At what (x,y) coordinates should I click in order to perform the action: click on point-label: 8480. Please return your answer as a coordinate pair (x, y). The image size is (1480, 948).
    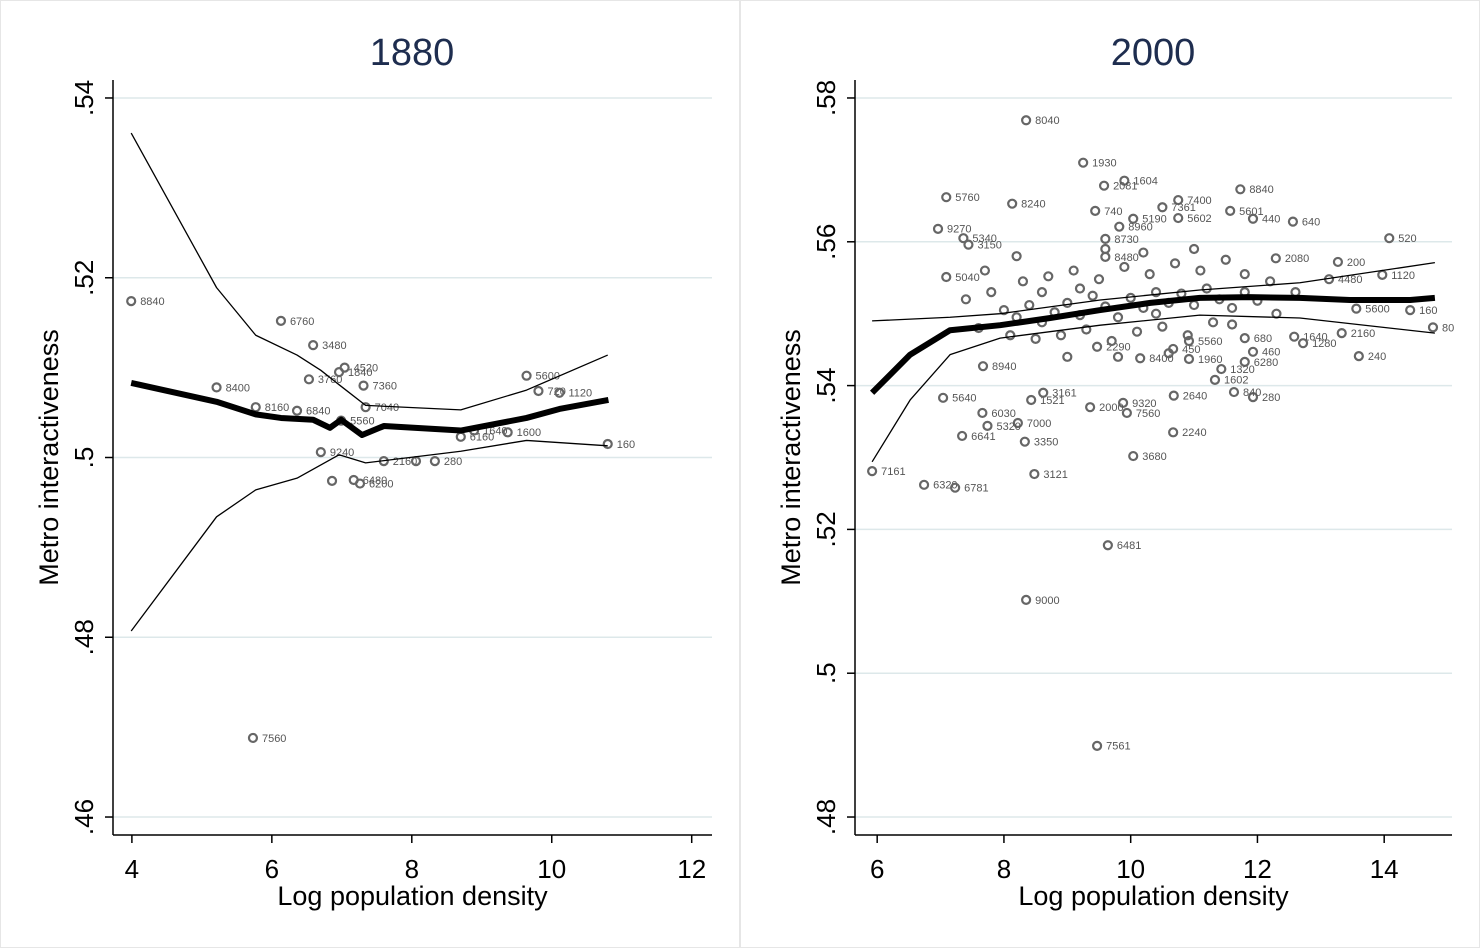
    Looking at the image, I should click on (1126, 258).